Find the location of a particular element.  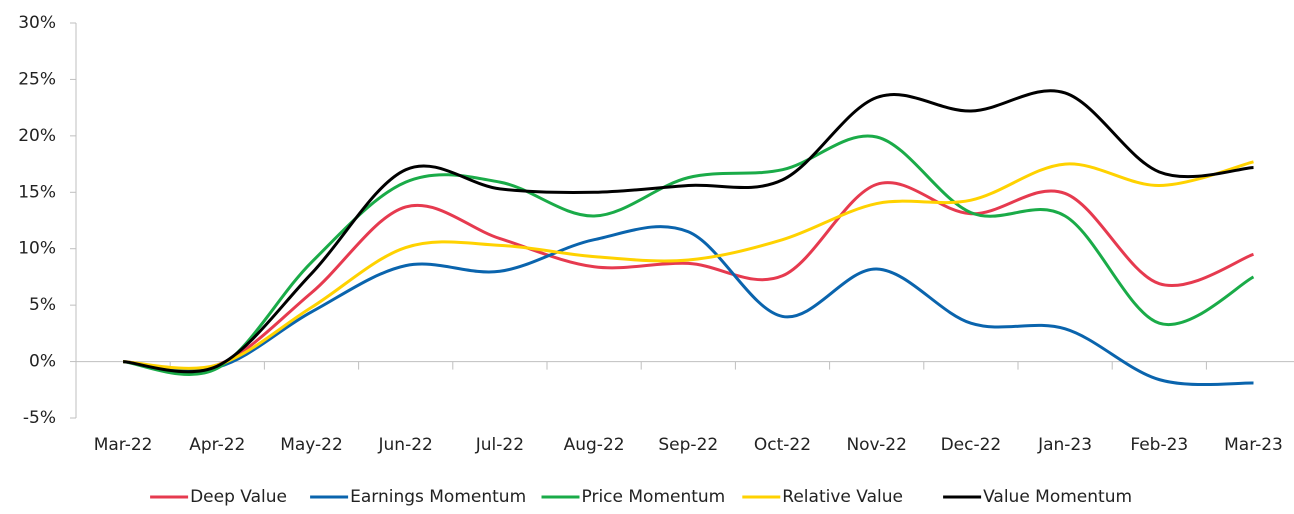

x-tick-label: Nov-22 is located at coordinates (876, 445).